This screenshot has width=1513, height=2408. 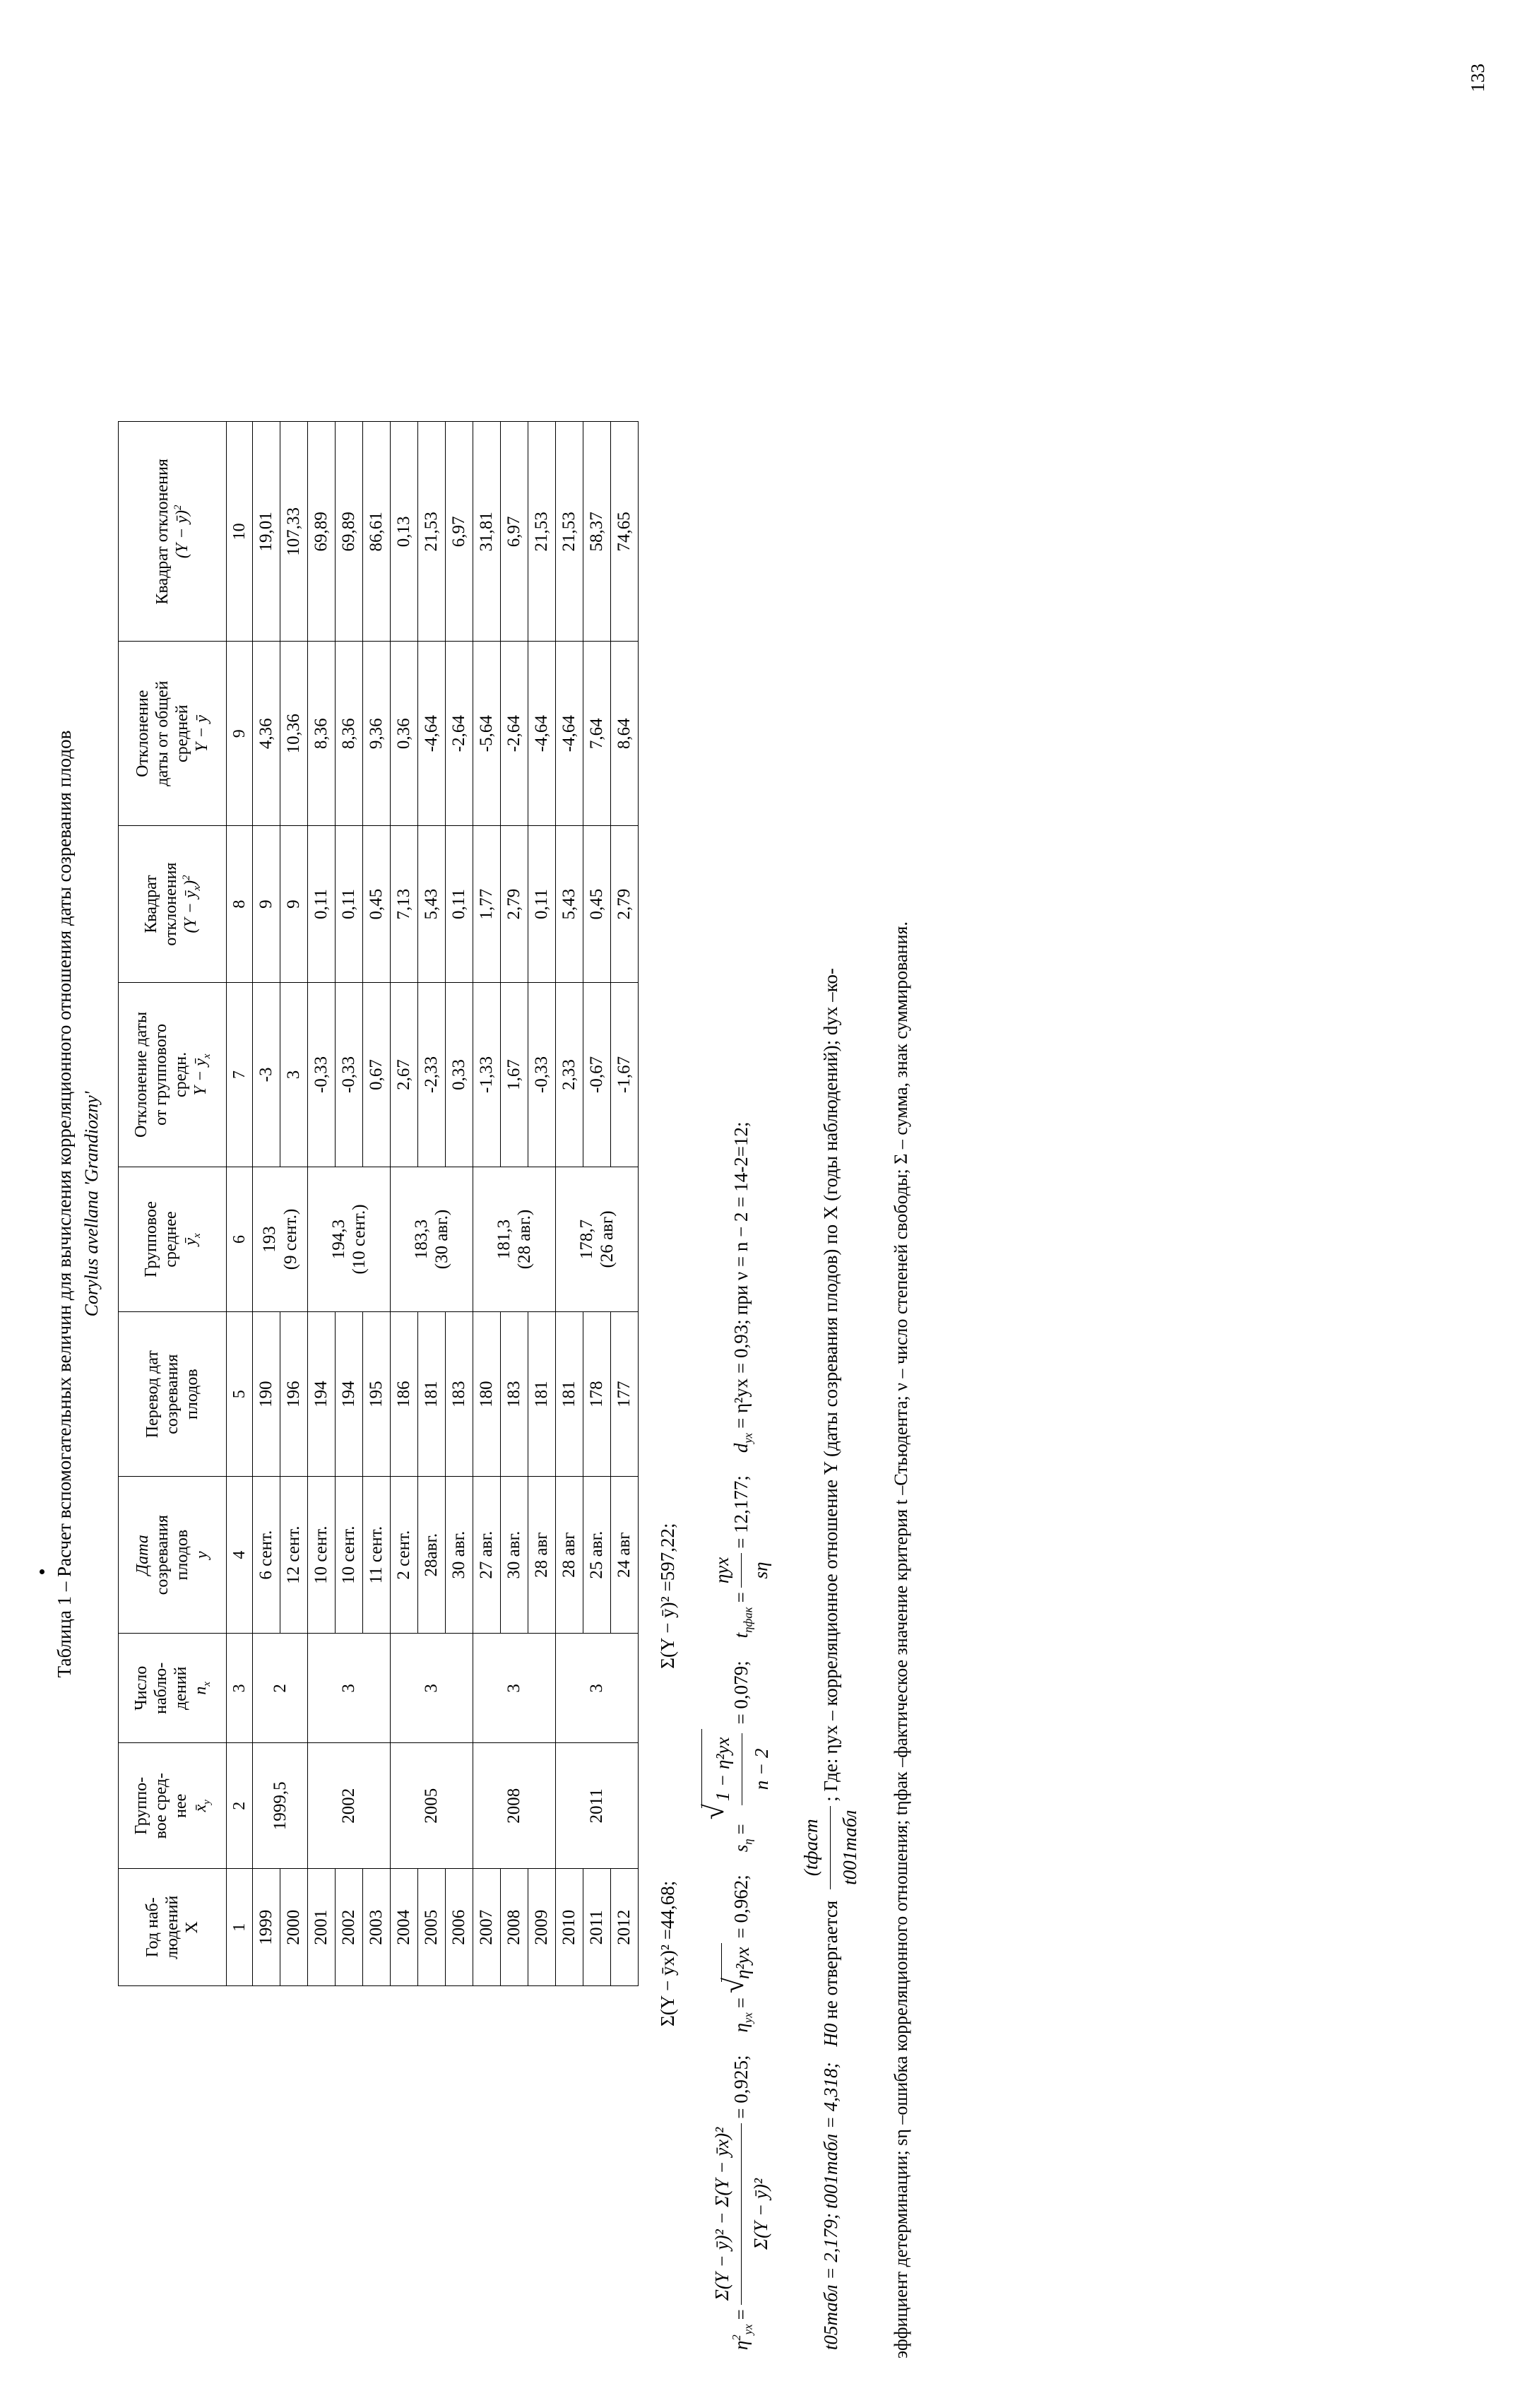 I want to click on s-sqrt-content: 1 − η²yx n − 2, so click(x=741, y=1768).